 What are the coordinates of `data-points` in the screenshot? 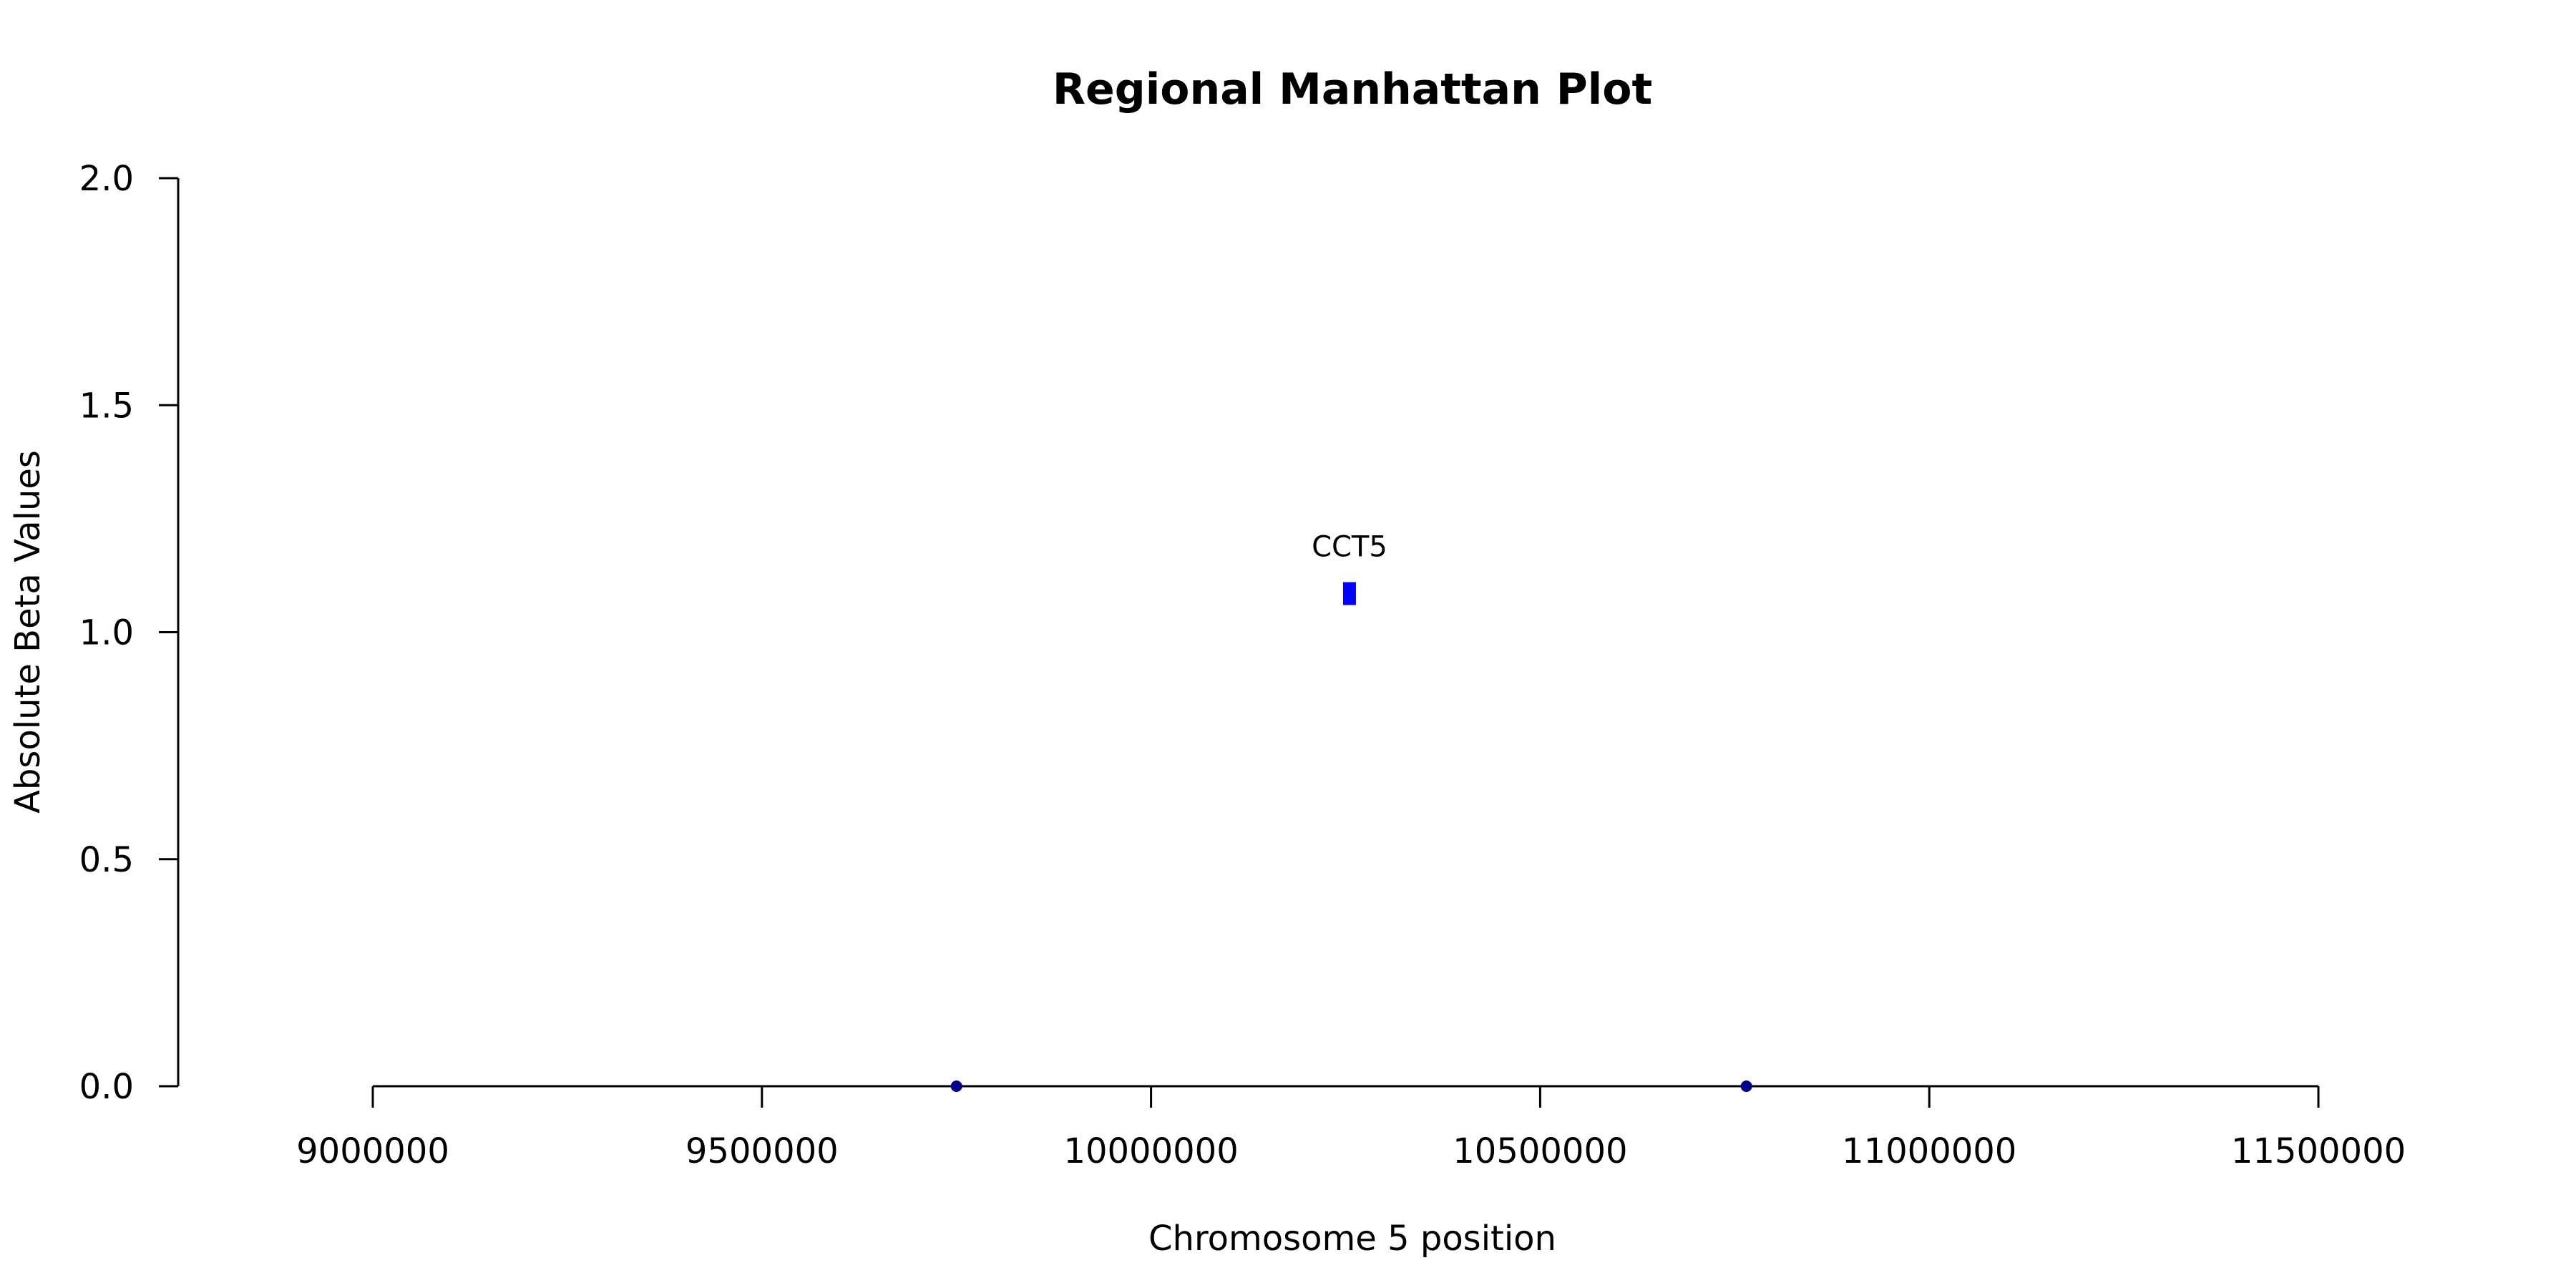 It's located at (1351, 1086).